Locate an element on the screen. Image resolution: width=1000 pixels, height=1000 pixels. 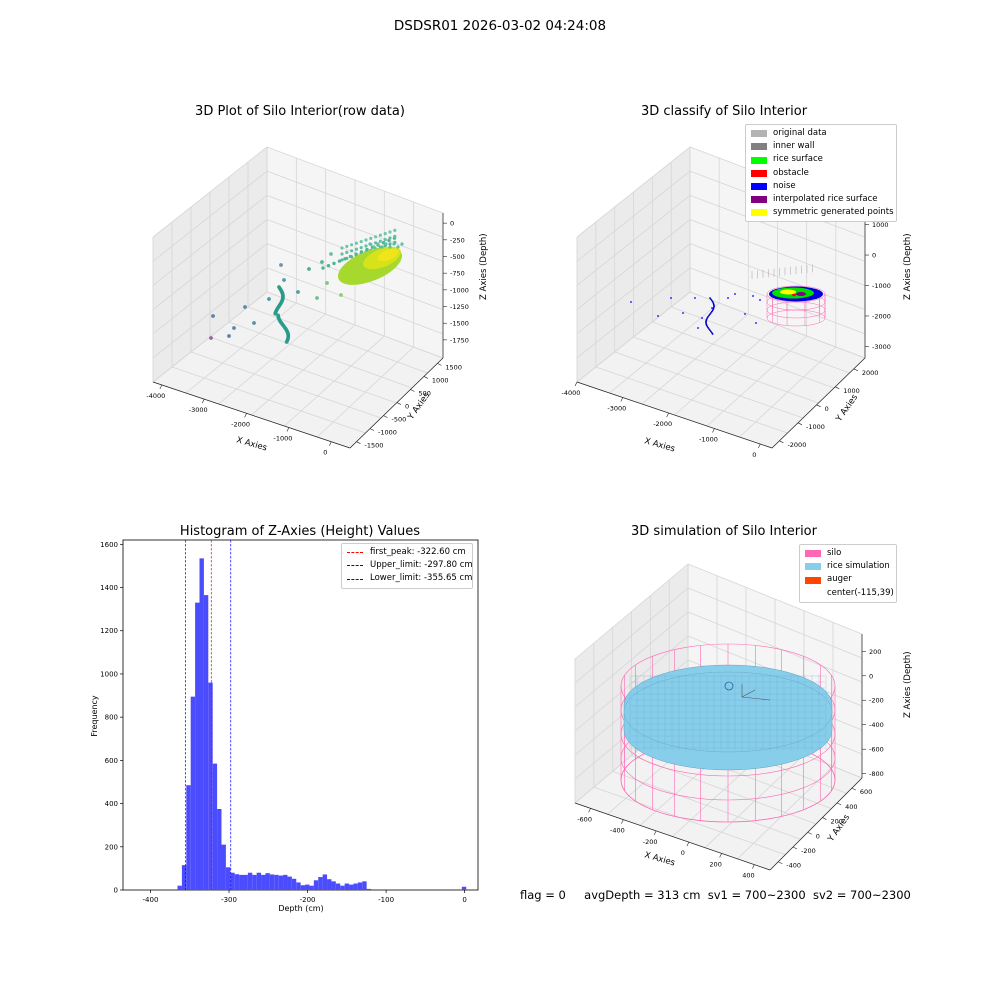
classify-y-axis-label: Y Axies is located at coordinates (847, 408).